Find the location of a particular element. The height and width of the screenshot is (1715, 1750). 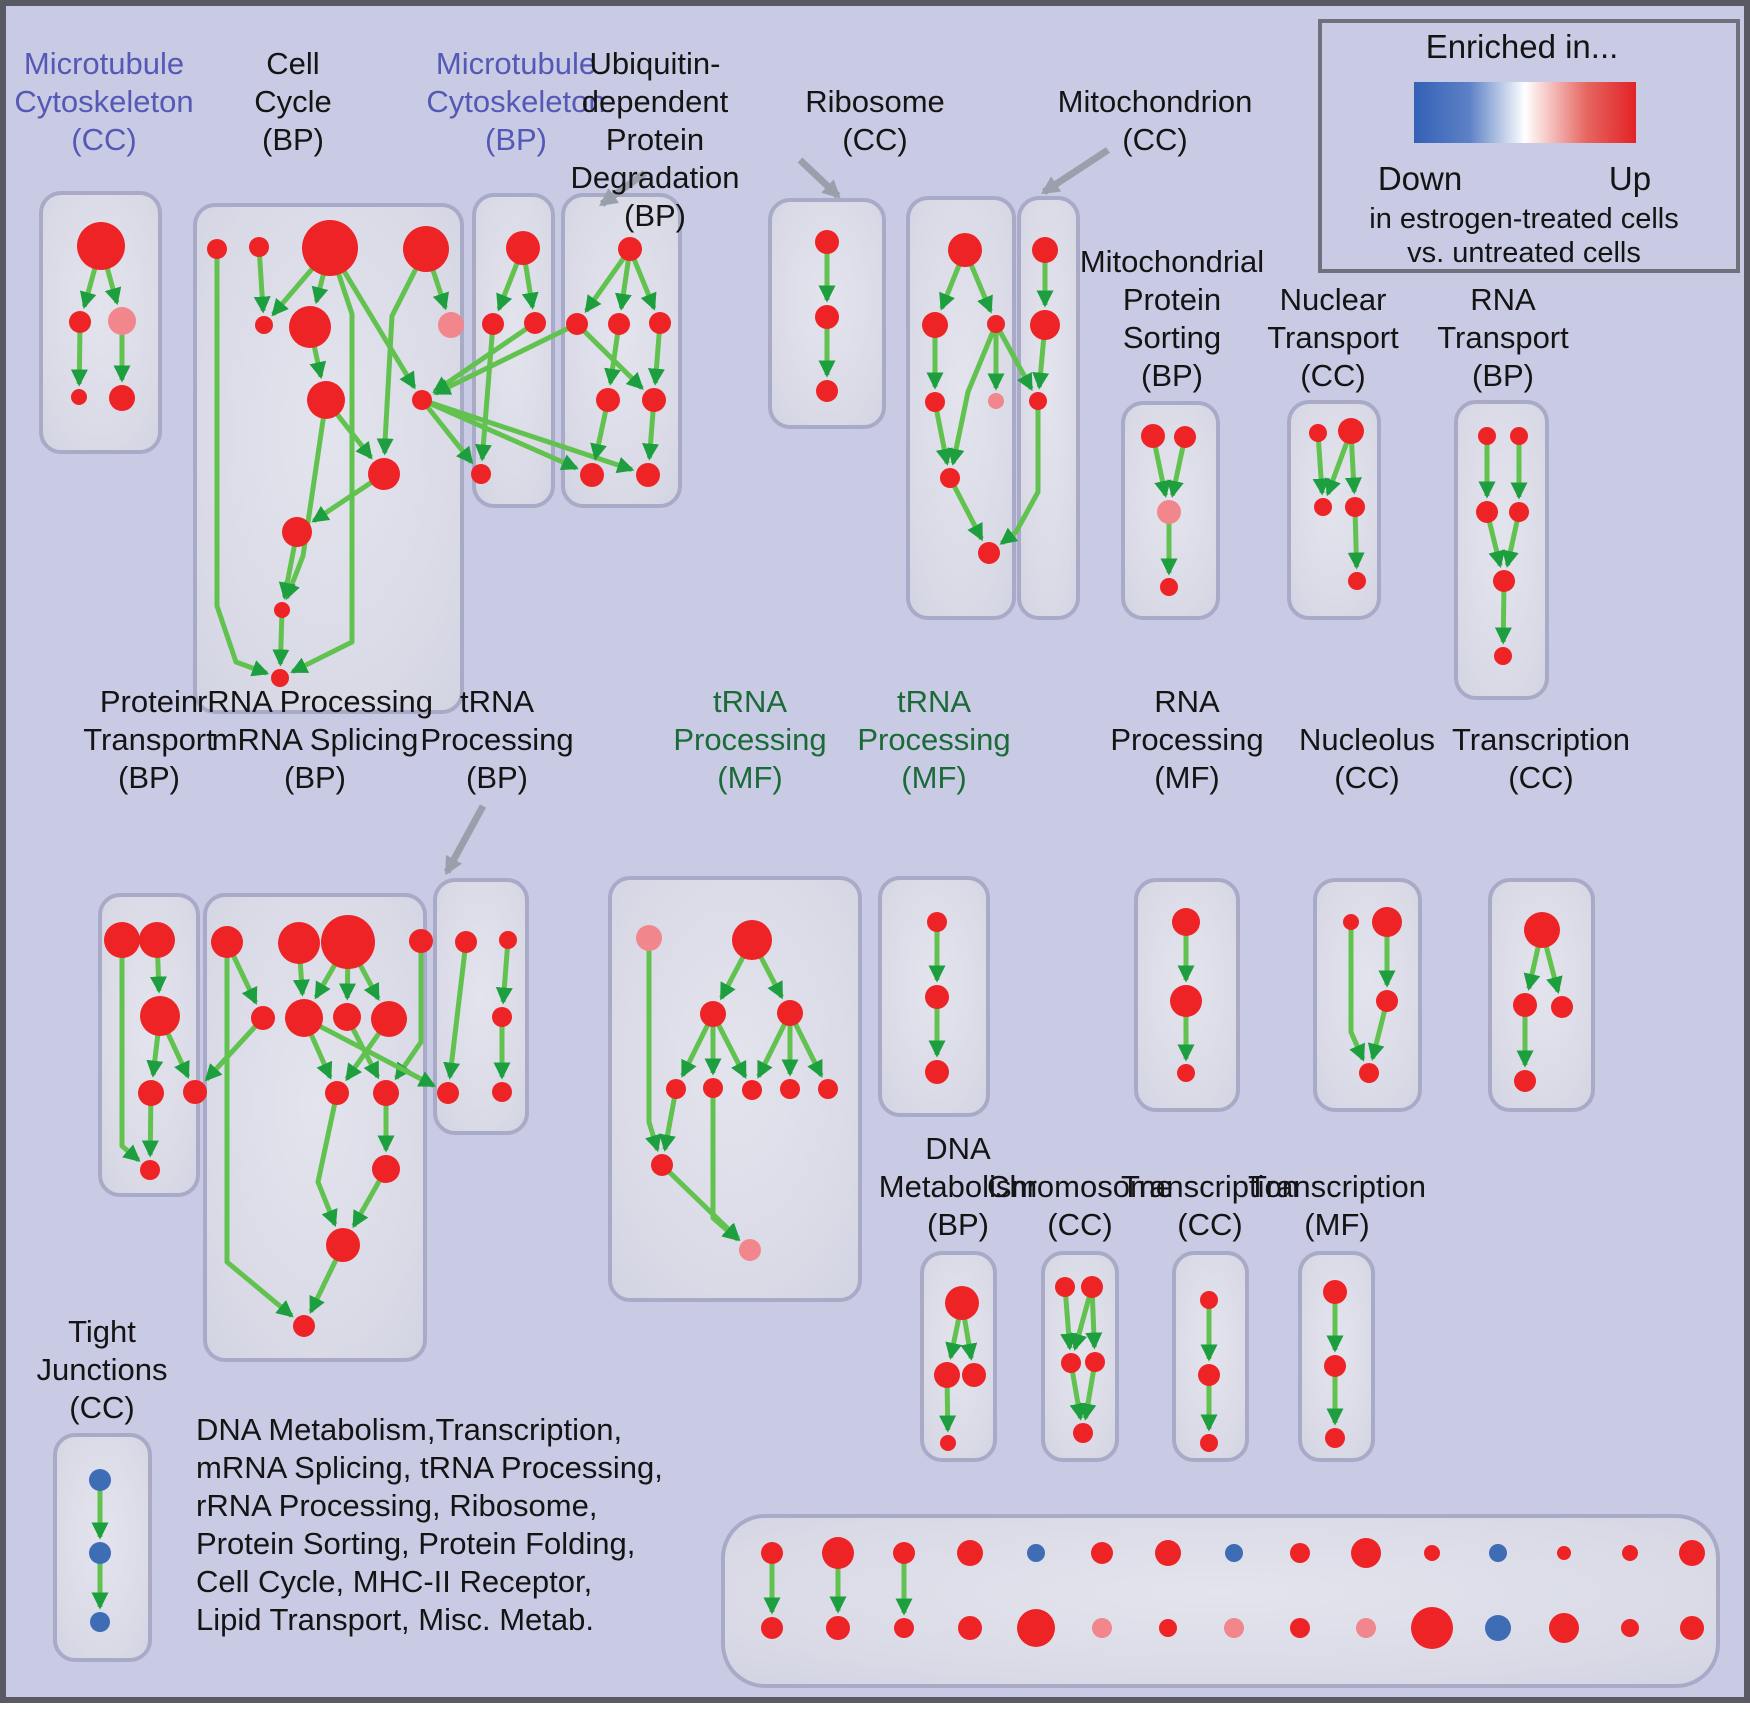

go-term-node-y05 is located at coordinates (1036, 1628).